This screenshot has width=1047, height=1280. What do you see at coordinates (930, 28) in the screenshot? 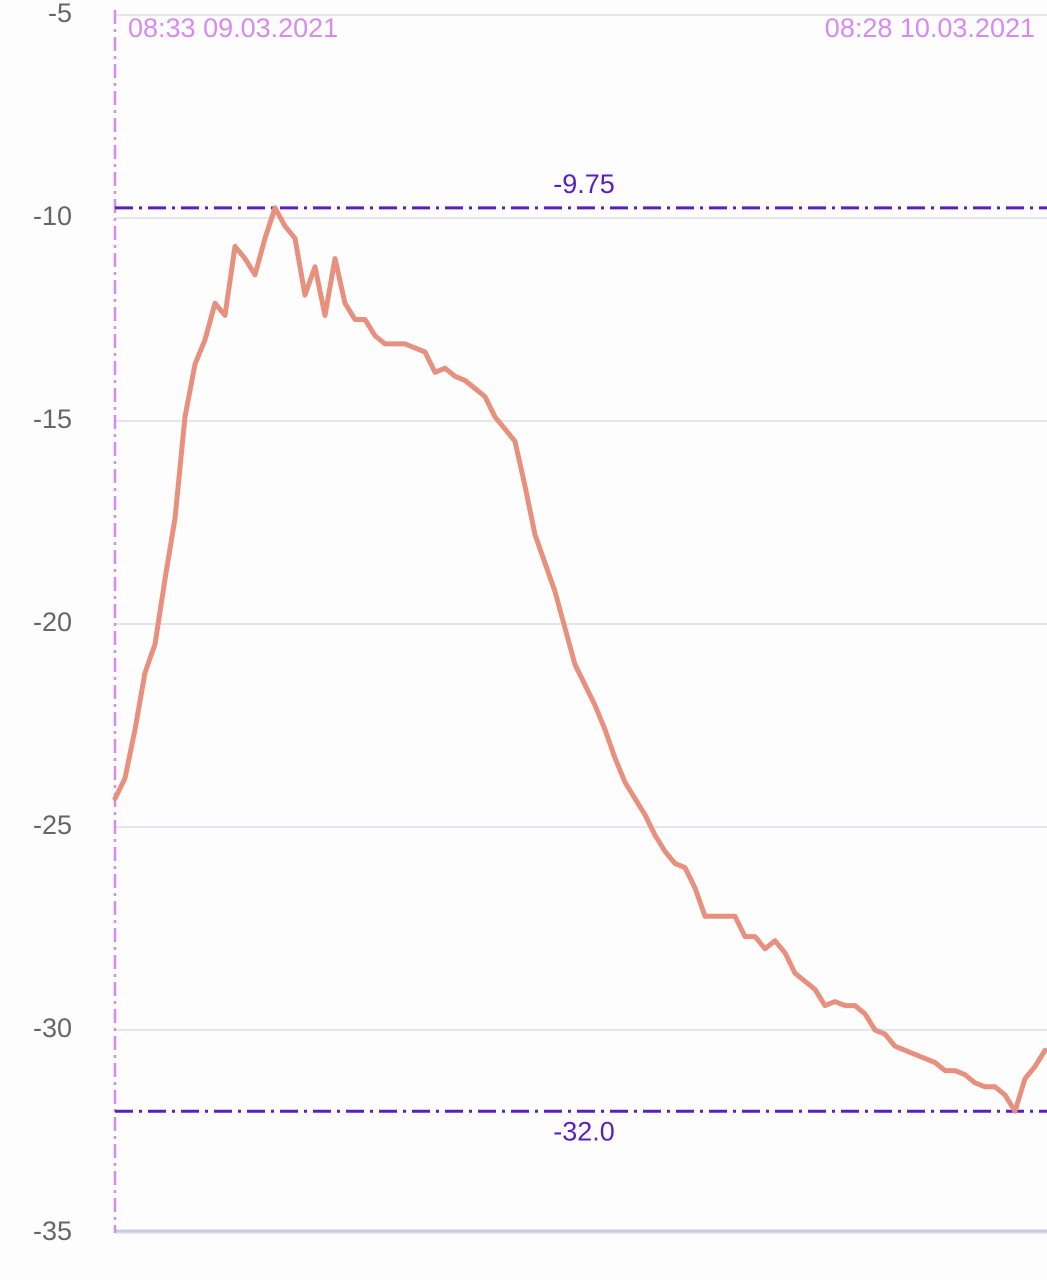
I see `time-annotation: 08:28 10.03.2021` at bounding box center [930, 28].